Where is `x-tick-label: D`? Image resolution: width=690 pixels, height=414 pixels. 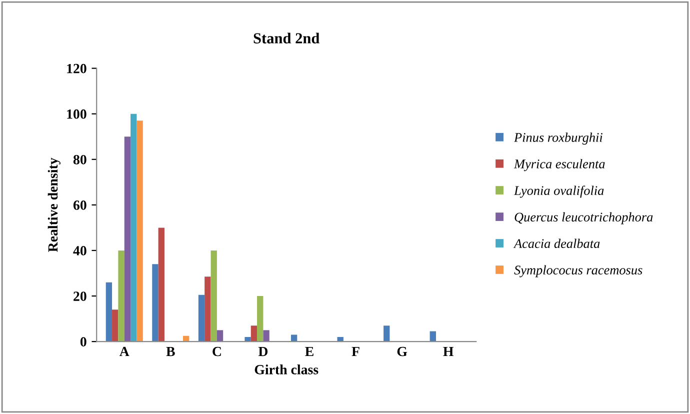
x-tick-label: D is located at coordinates (263, 351).